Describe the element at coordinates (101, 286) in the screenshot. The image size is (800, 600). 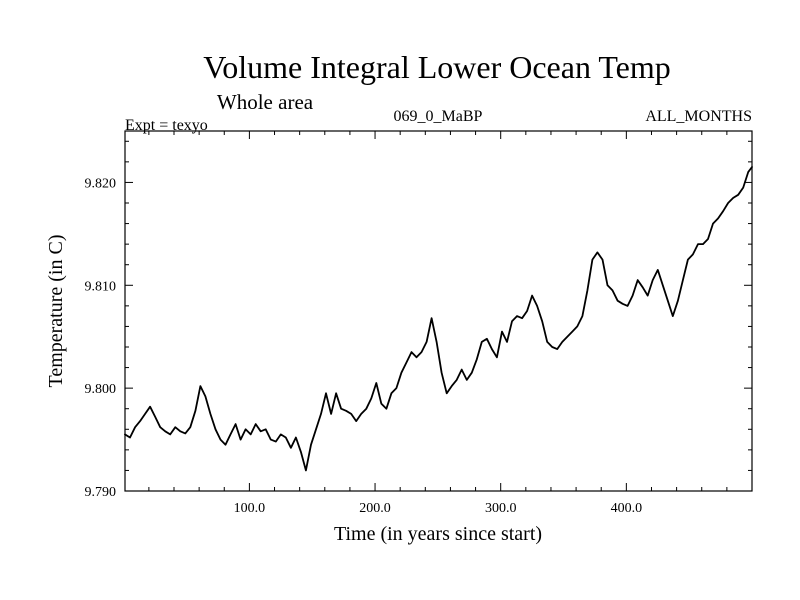
I see `y-tick-label: 9.810` at that location.